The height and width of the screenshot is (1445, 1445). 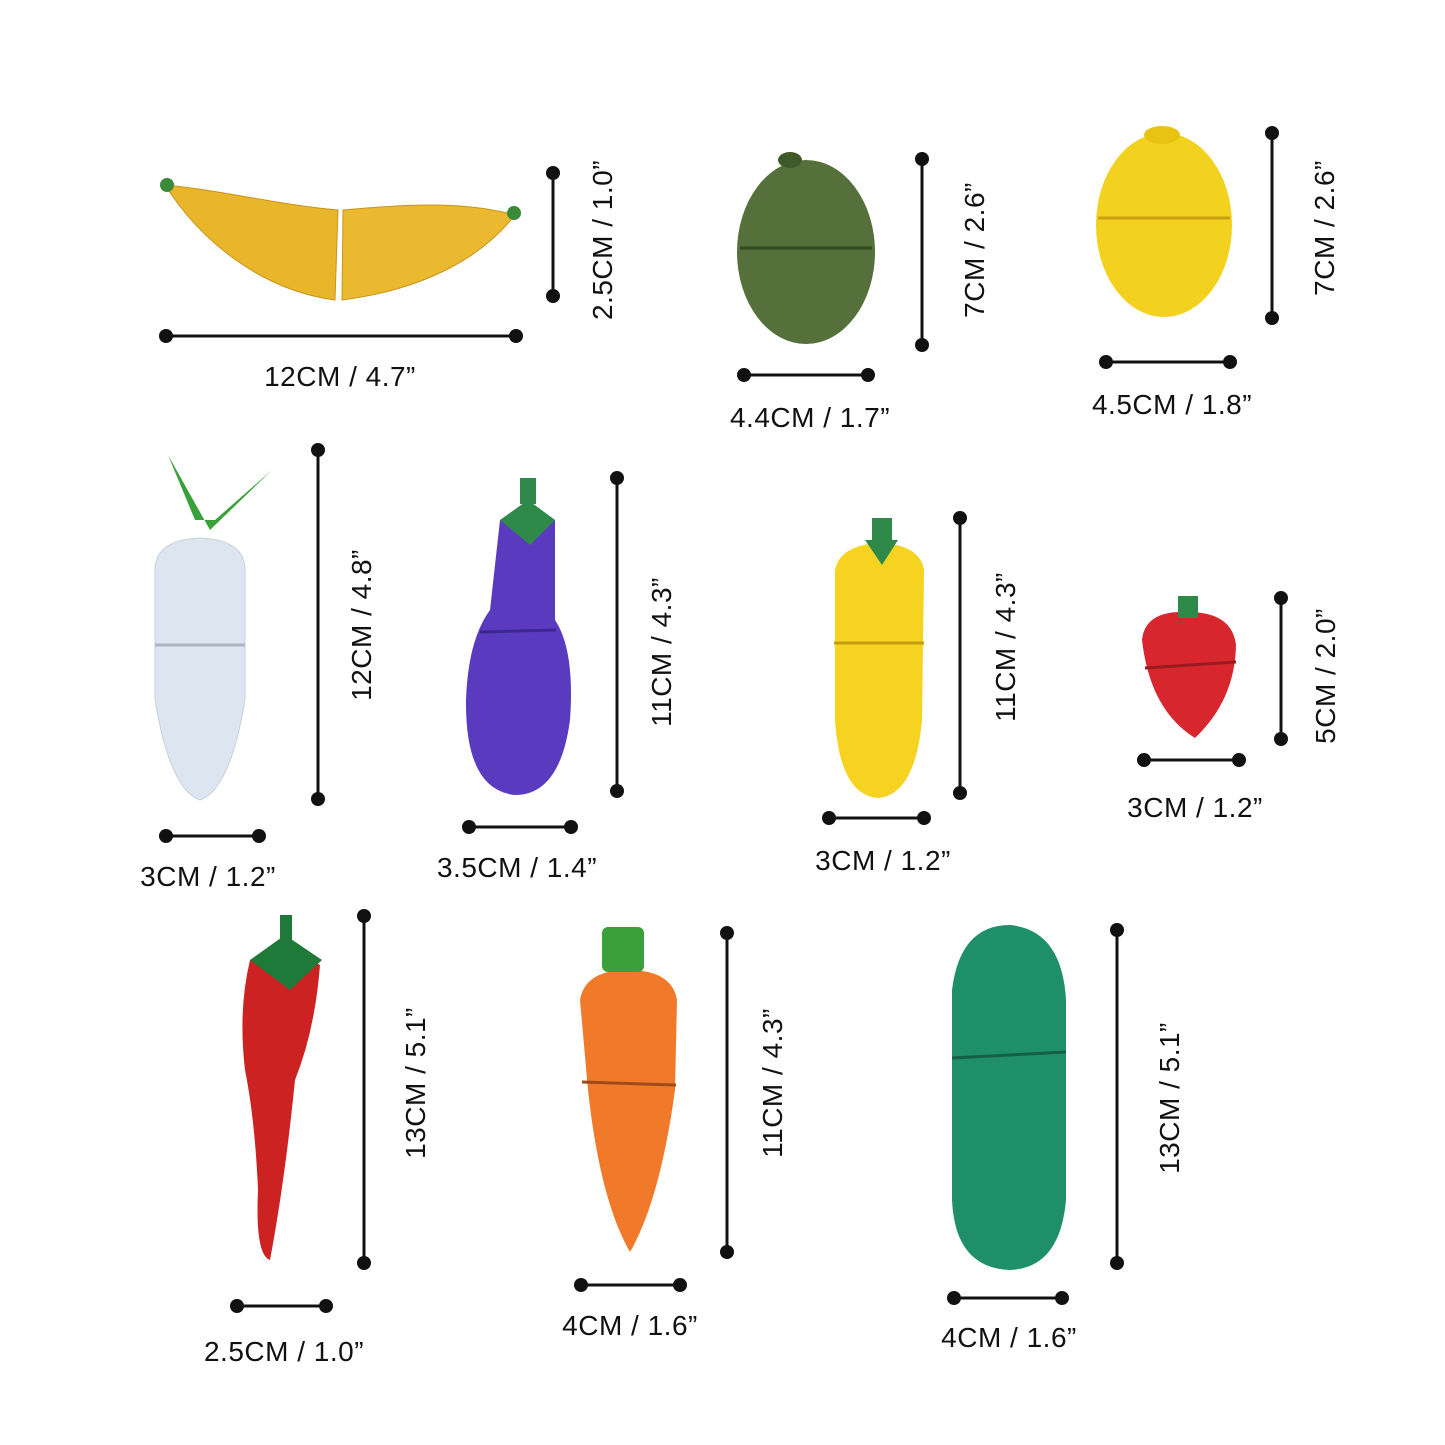 What do you see at coordinates (1169, 1098) in the screenshot?
I see `cucumber-height-label: 13CM / 5.1”` at bounding box center [1169, 1098].